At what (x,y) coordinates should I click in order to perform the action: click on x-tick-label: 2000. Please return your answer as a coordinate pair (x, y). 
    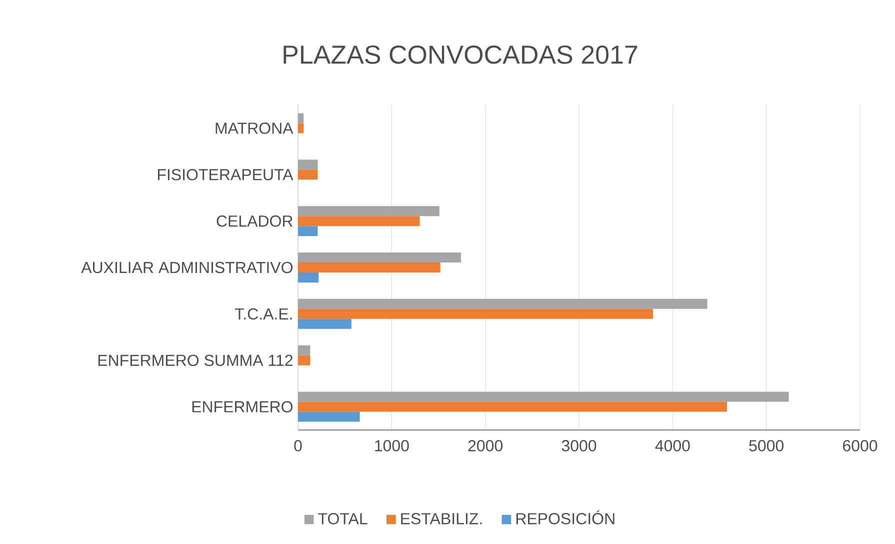
    Looking at the image, I should click on (485, 446).